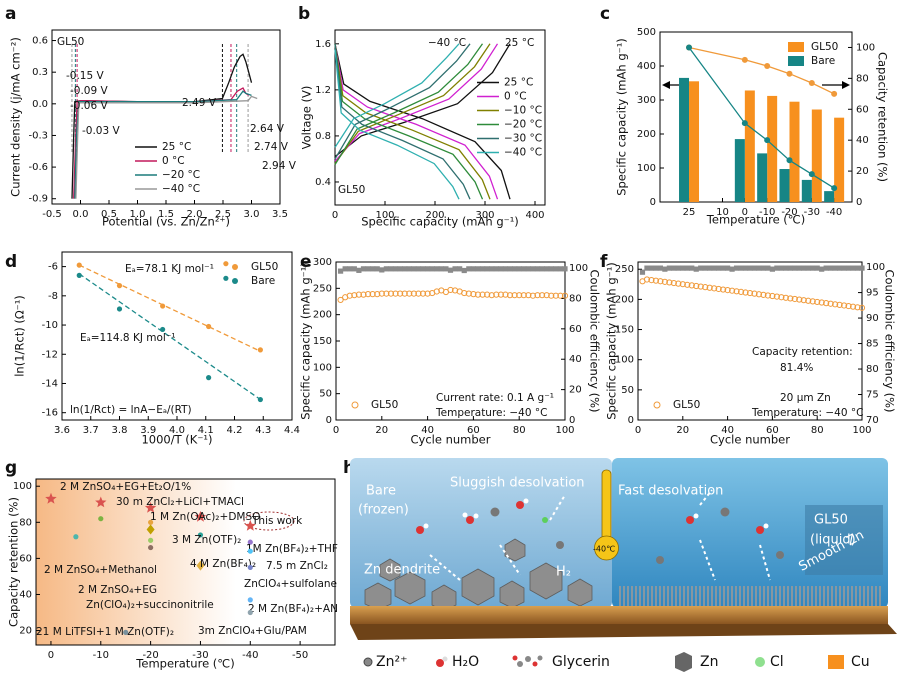  What do you see at coordinates (269, 521) in the screenshot?
I see `this-work-ring` at bounding box center [269, 521].